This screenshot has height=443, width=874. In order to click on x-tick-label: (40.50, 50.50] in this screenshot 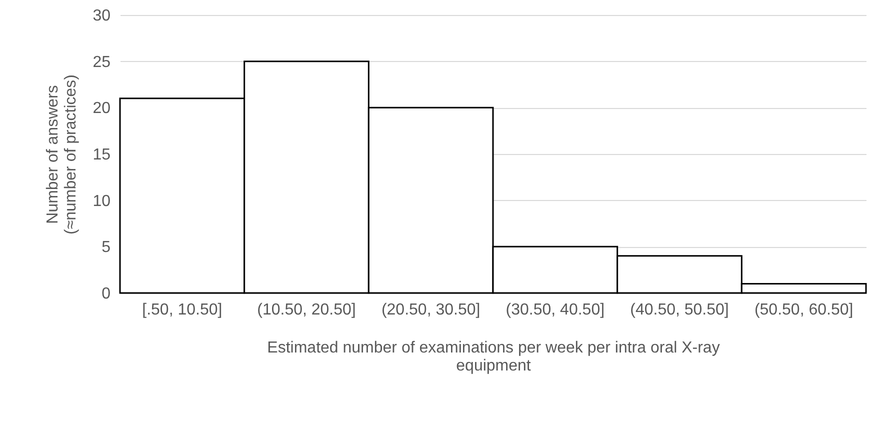, I will do `click(679, 310)`.